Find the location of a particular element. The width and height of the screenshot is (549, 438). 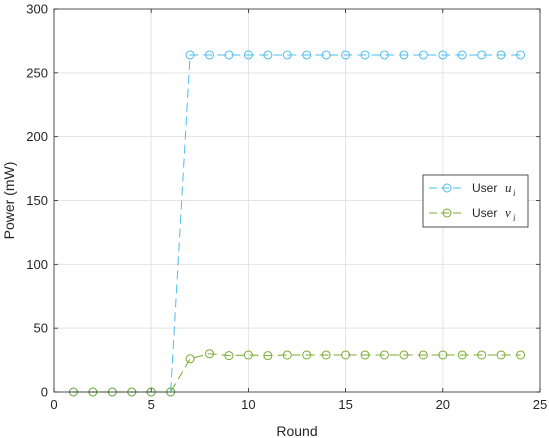

y-tick-label: 50 is located at coordinates (41, 328).